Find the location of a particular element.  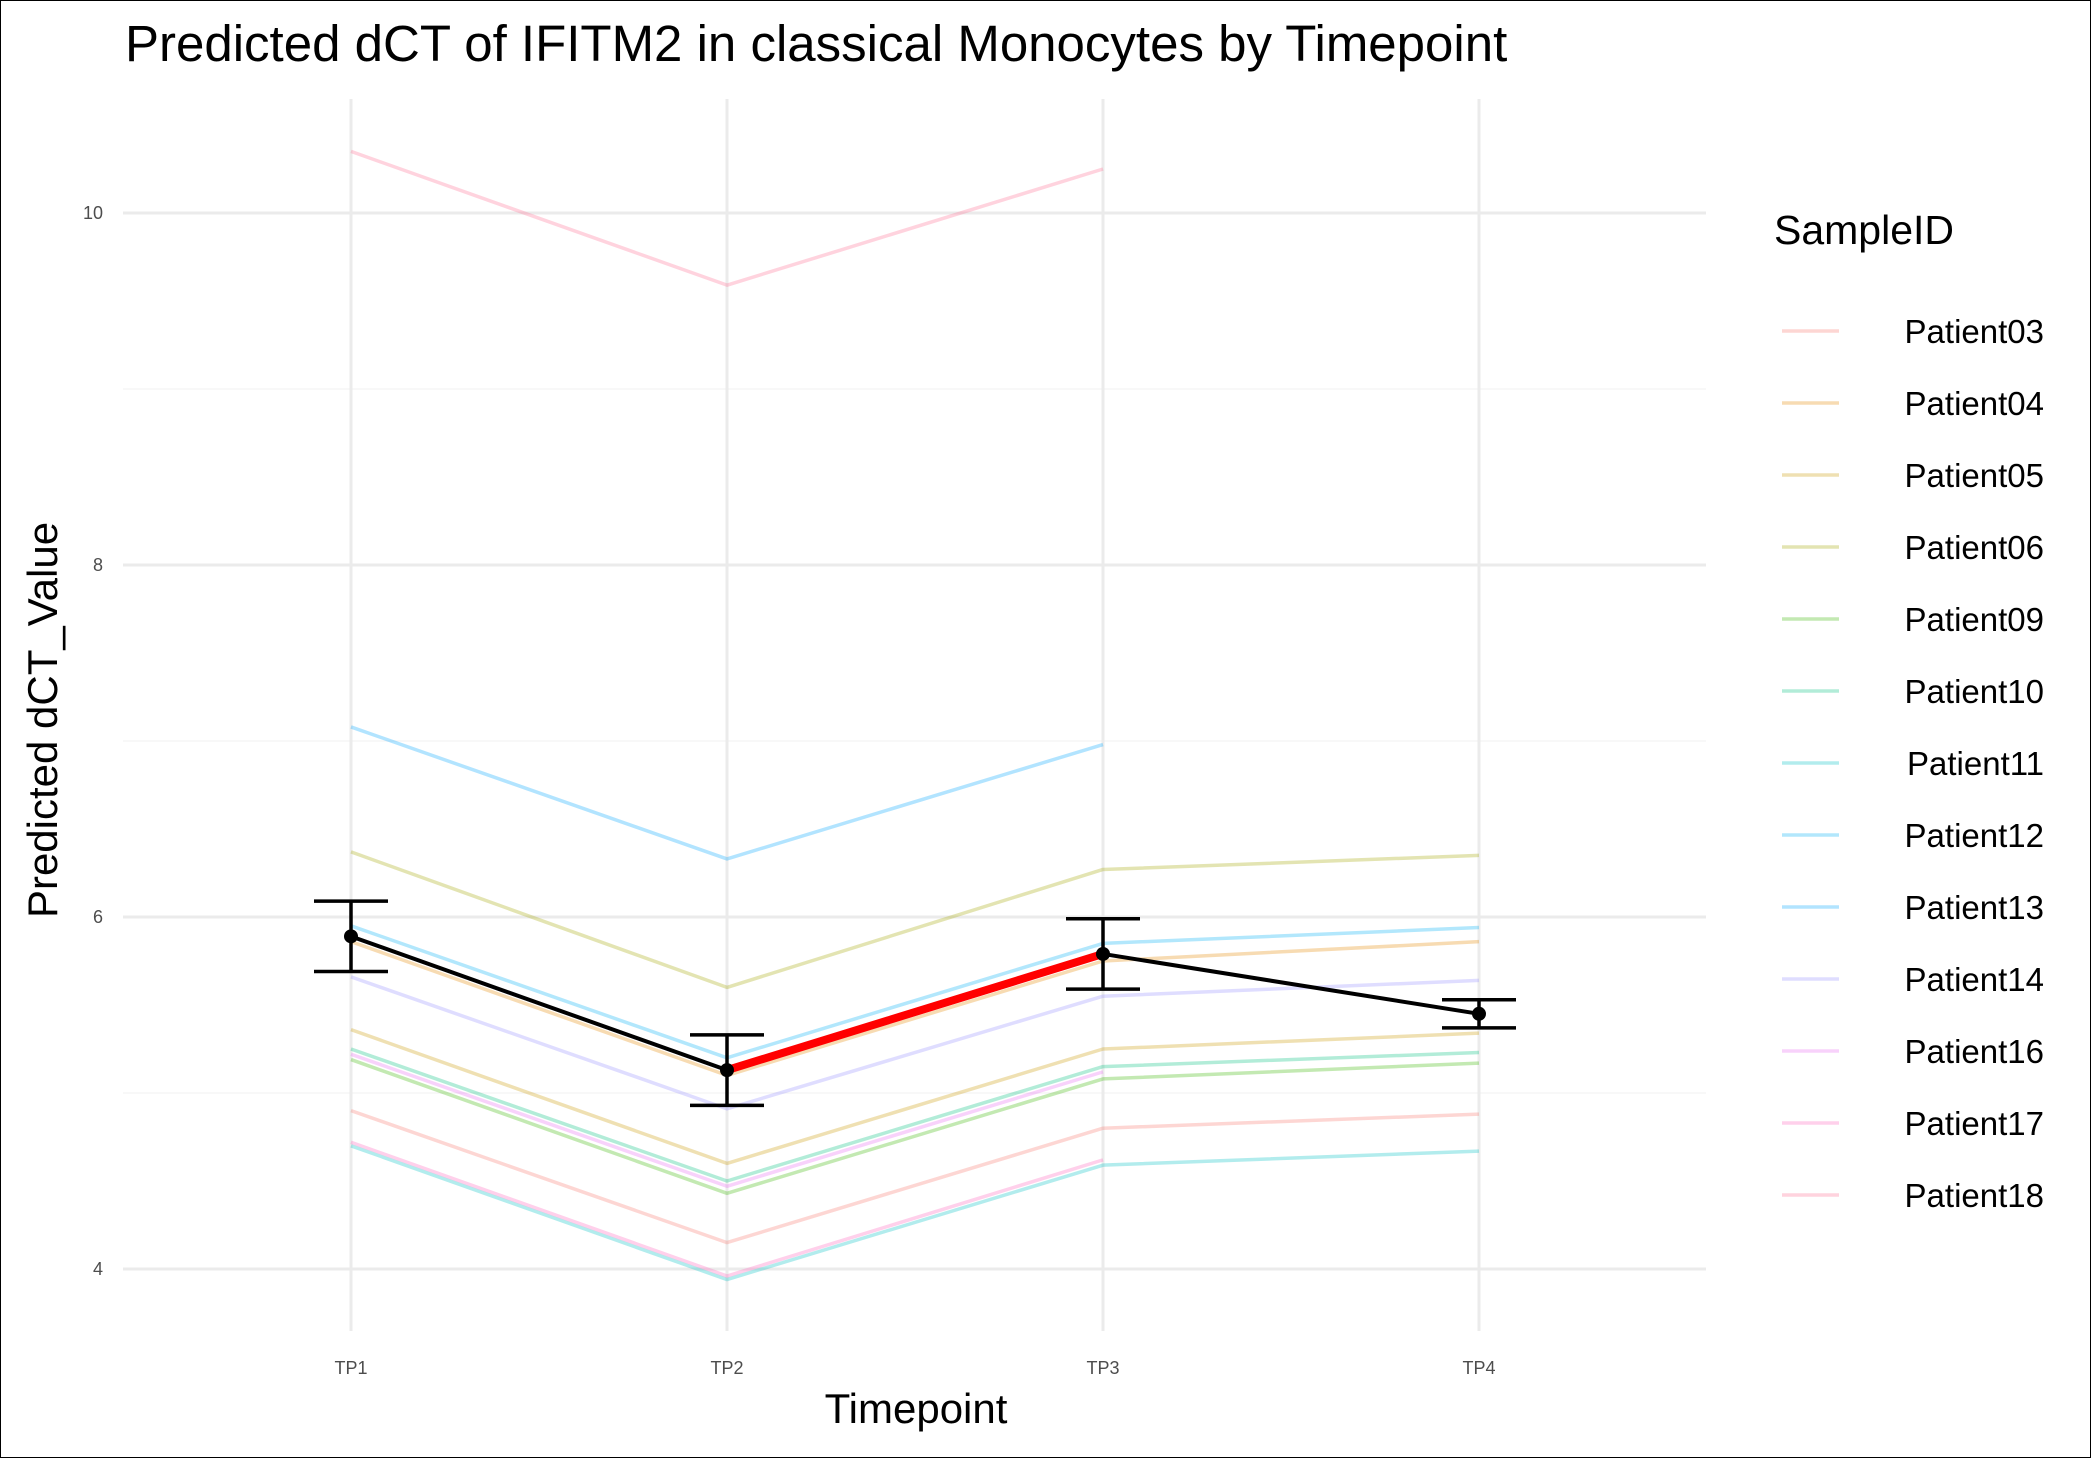

series-line-patient05 is located at coordinates (915, 1096).